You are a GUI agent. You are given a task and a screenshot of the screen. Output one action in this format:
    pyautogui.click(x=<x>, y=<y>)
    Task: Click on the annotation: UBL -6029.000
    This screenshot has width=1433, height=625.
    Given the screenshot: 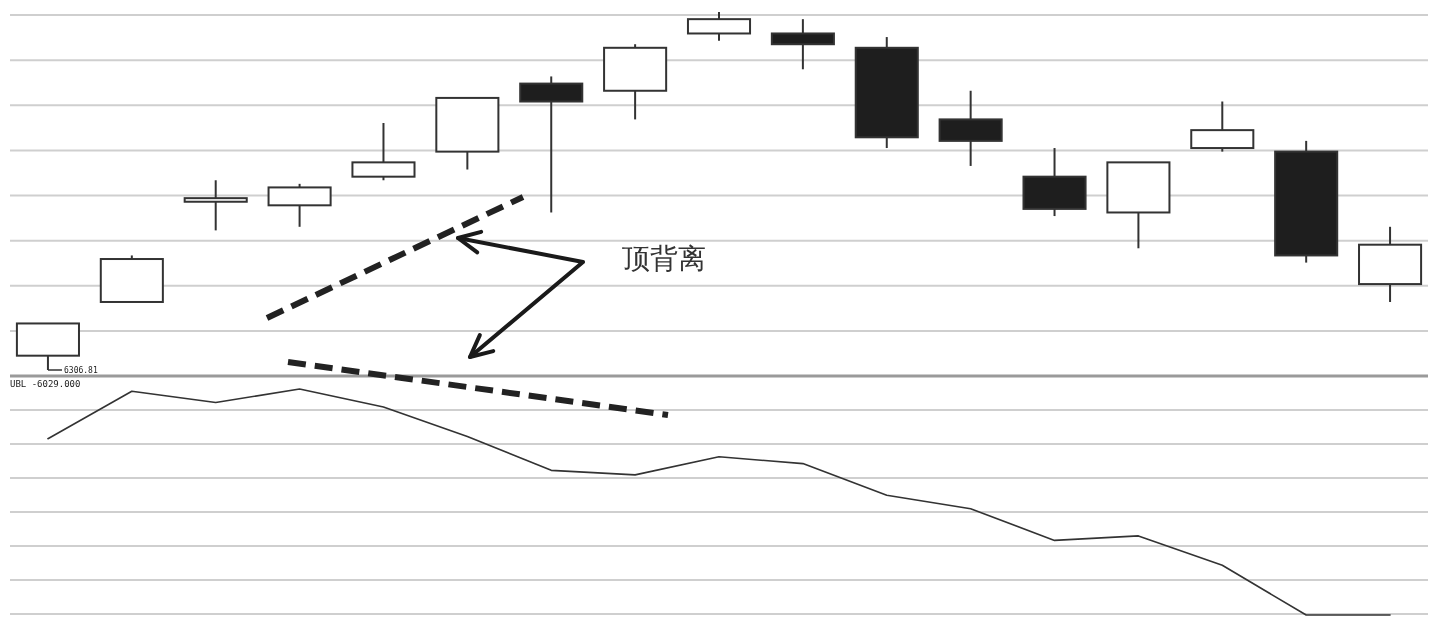 What is the action you would take?
    pyautogui.click(x=45, y=384)
    